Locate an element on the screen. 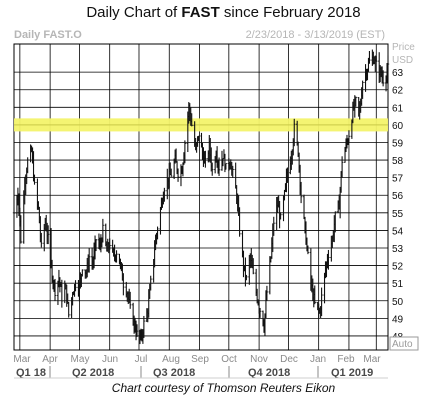 Image resolution: width=447 pixels, height=408 pixels. x-month-label: Dec is located at coordinates (289, 359).